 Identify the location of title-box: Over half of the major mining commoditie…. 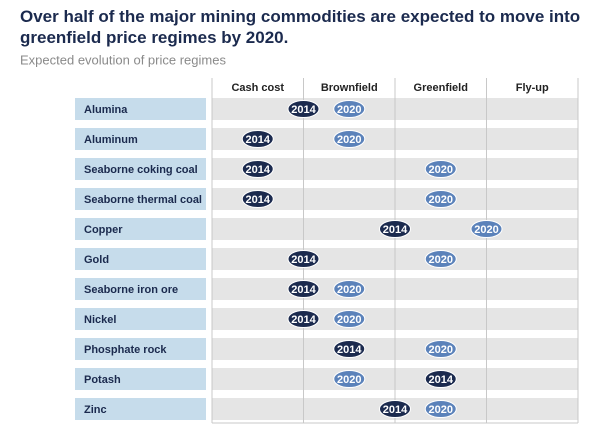
(300, 27).